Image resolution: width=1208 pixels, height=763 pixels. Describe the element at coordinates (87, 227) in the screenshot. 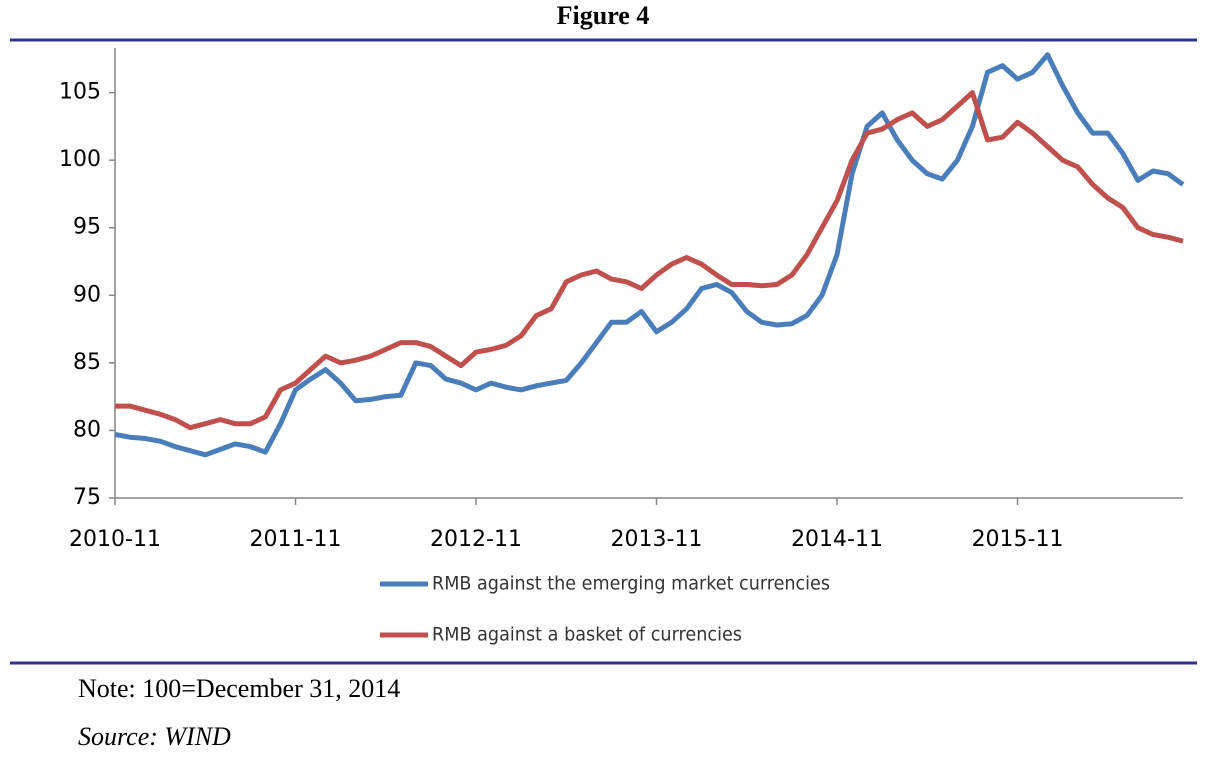

I see `y-tick-label: 95` at that location.